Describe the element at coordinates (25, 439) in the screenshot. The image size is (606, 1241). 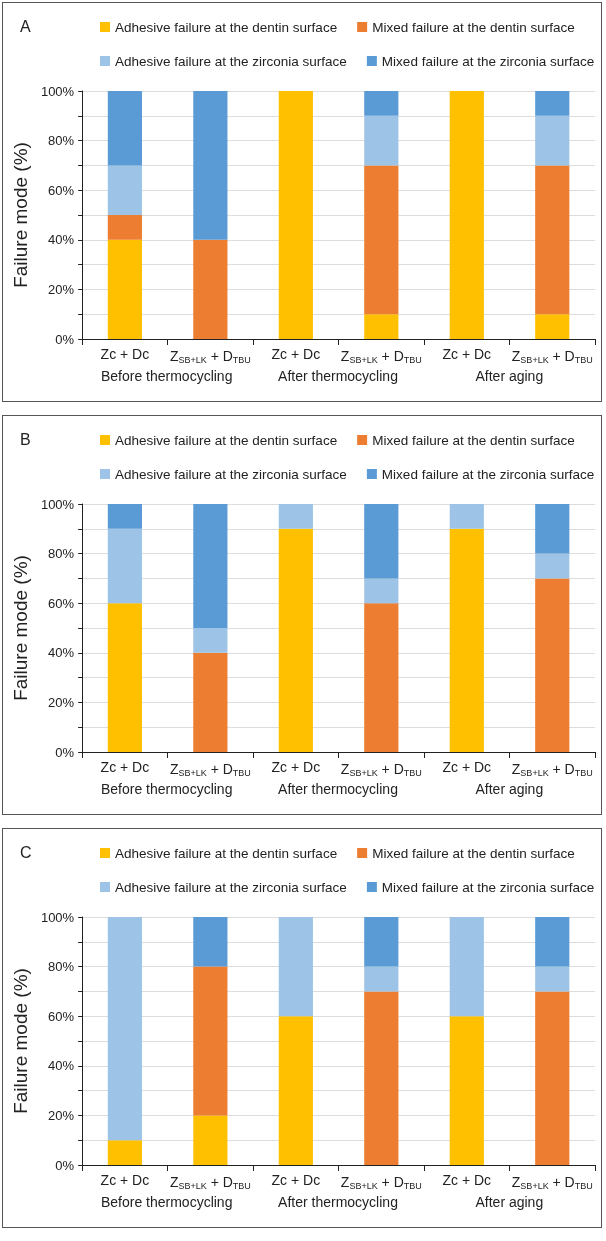
I see `chart-title: B` at that location.